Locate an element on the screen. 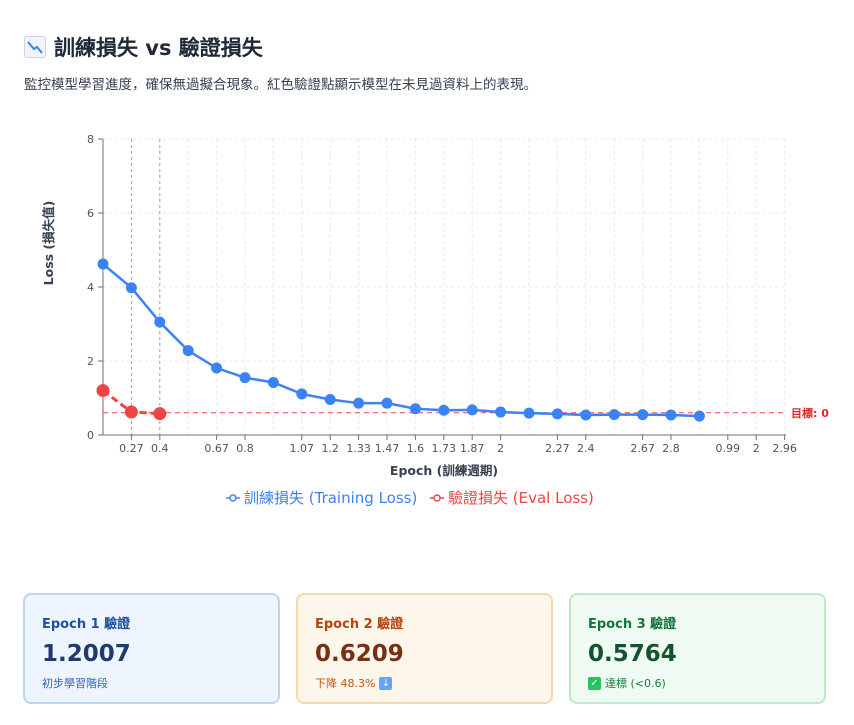 The width and height of the screenshot is (854, 725). epoch1-validation-card: Epoch 1 驗證 1.2007 初步學習階段 is located at coordinates (151, 648).